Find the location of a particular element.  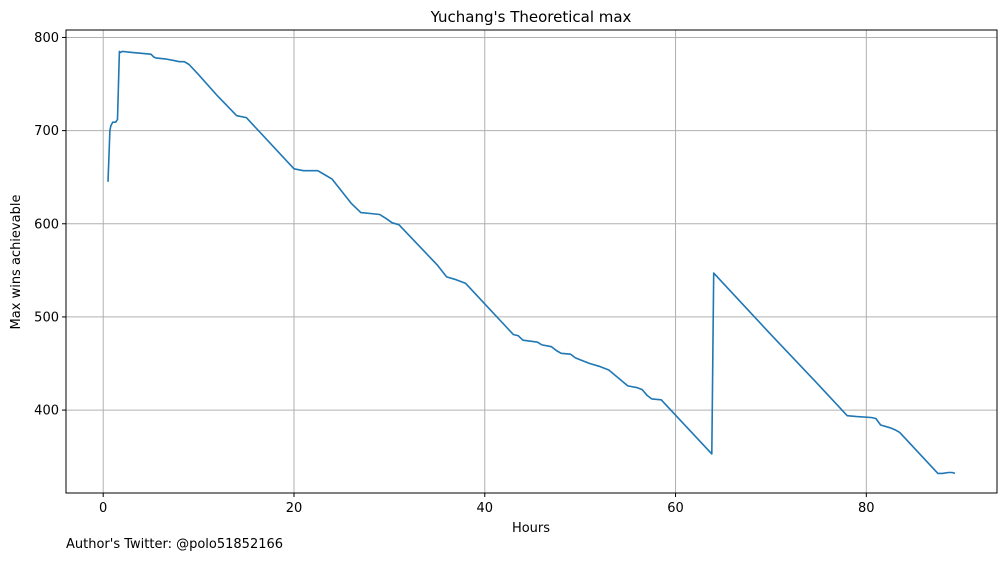

y-tick-label: 400 is located at coordinates (46, 411).